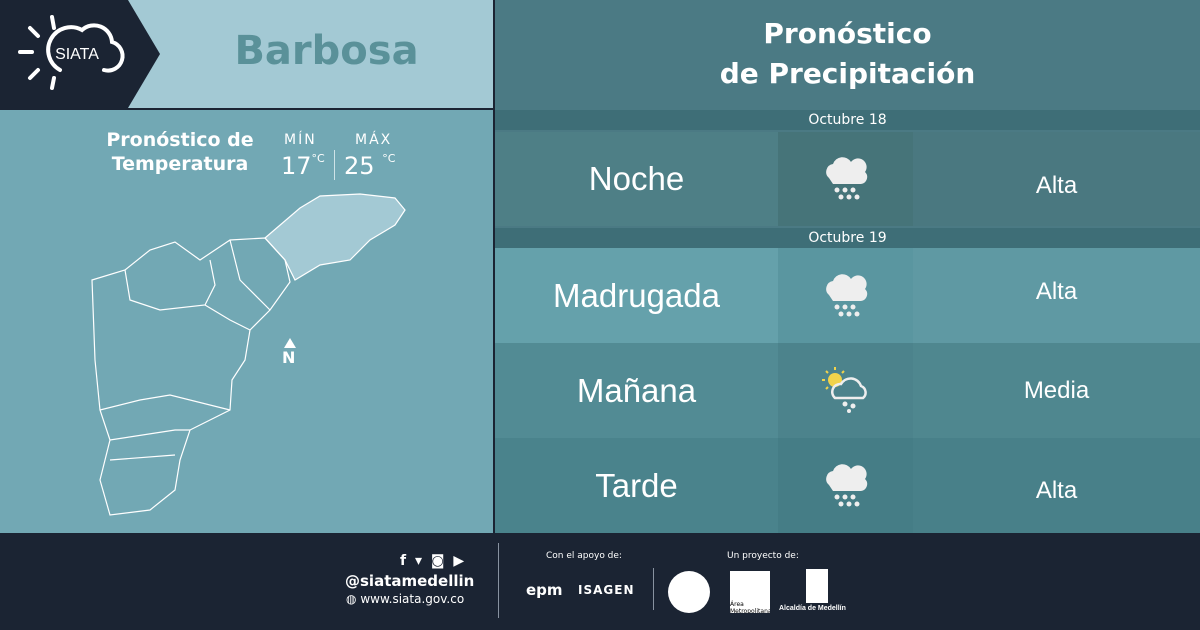 Image resolution: width=1200 pixels, height=630 pixels. Describe the element at coordinates (180, 152) in the screenshot. I see `temperature-title: Pronóstico de Temperatura` at that location.